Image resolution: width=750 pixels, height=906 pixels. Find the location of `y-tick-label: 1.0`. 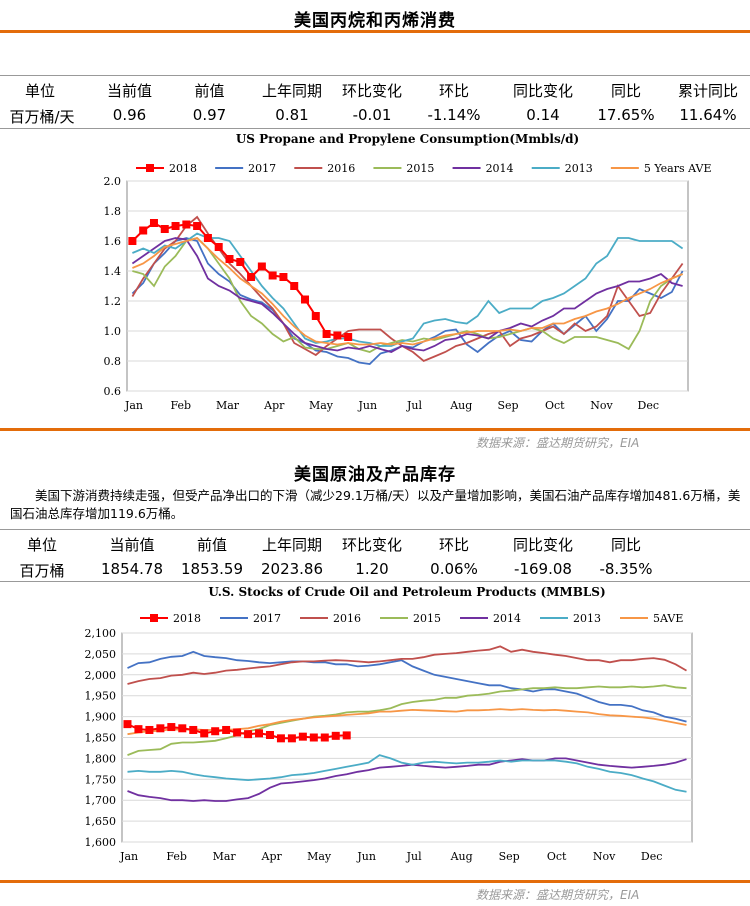

y-tick-label: 1.0 is located at coordinates (113, 331).